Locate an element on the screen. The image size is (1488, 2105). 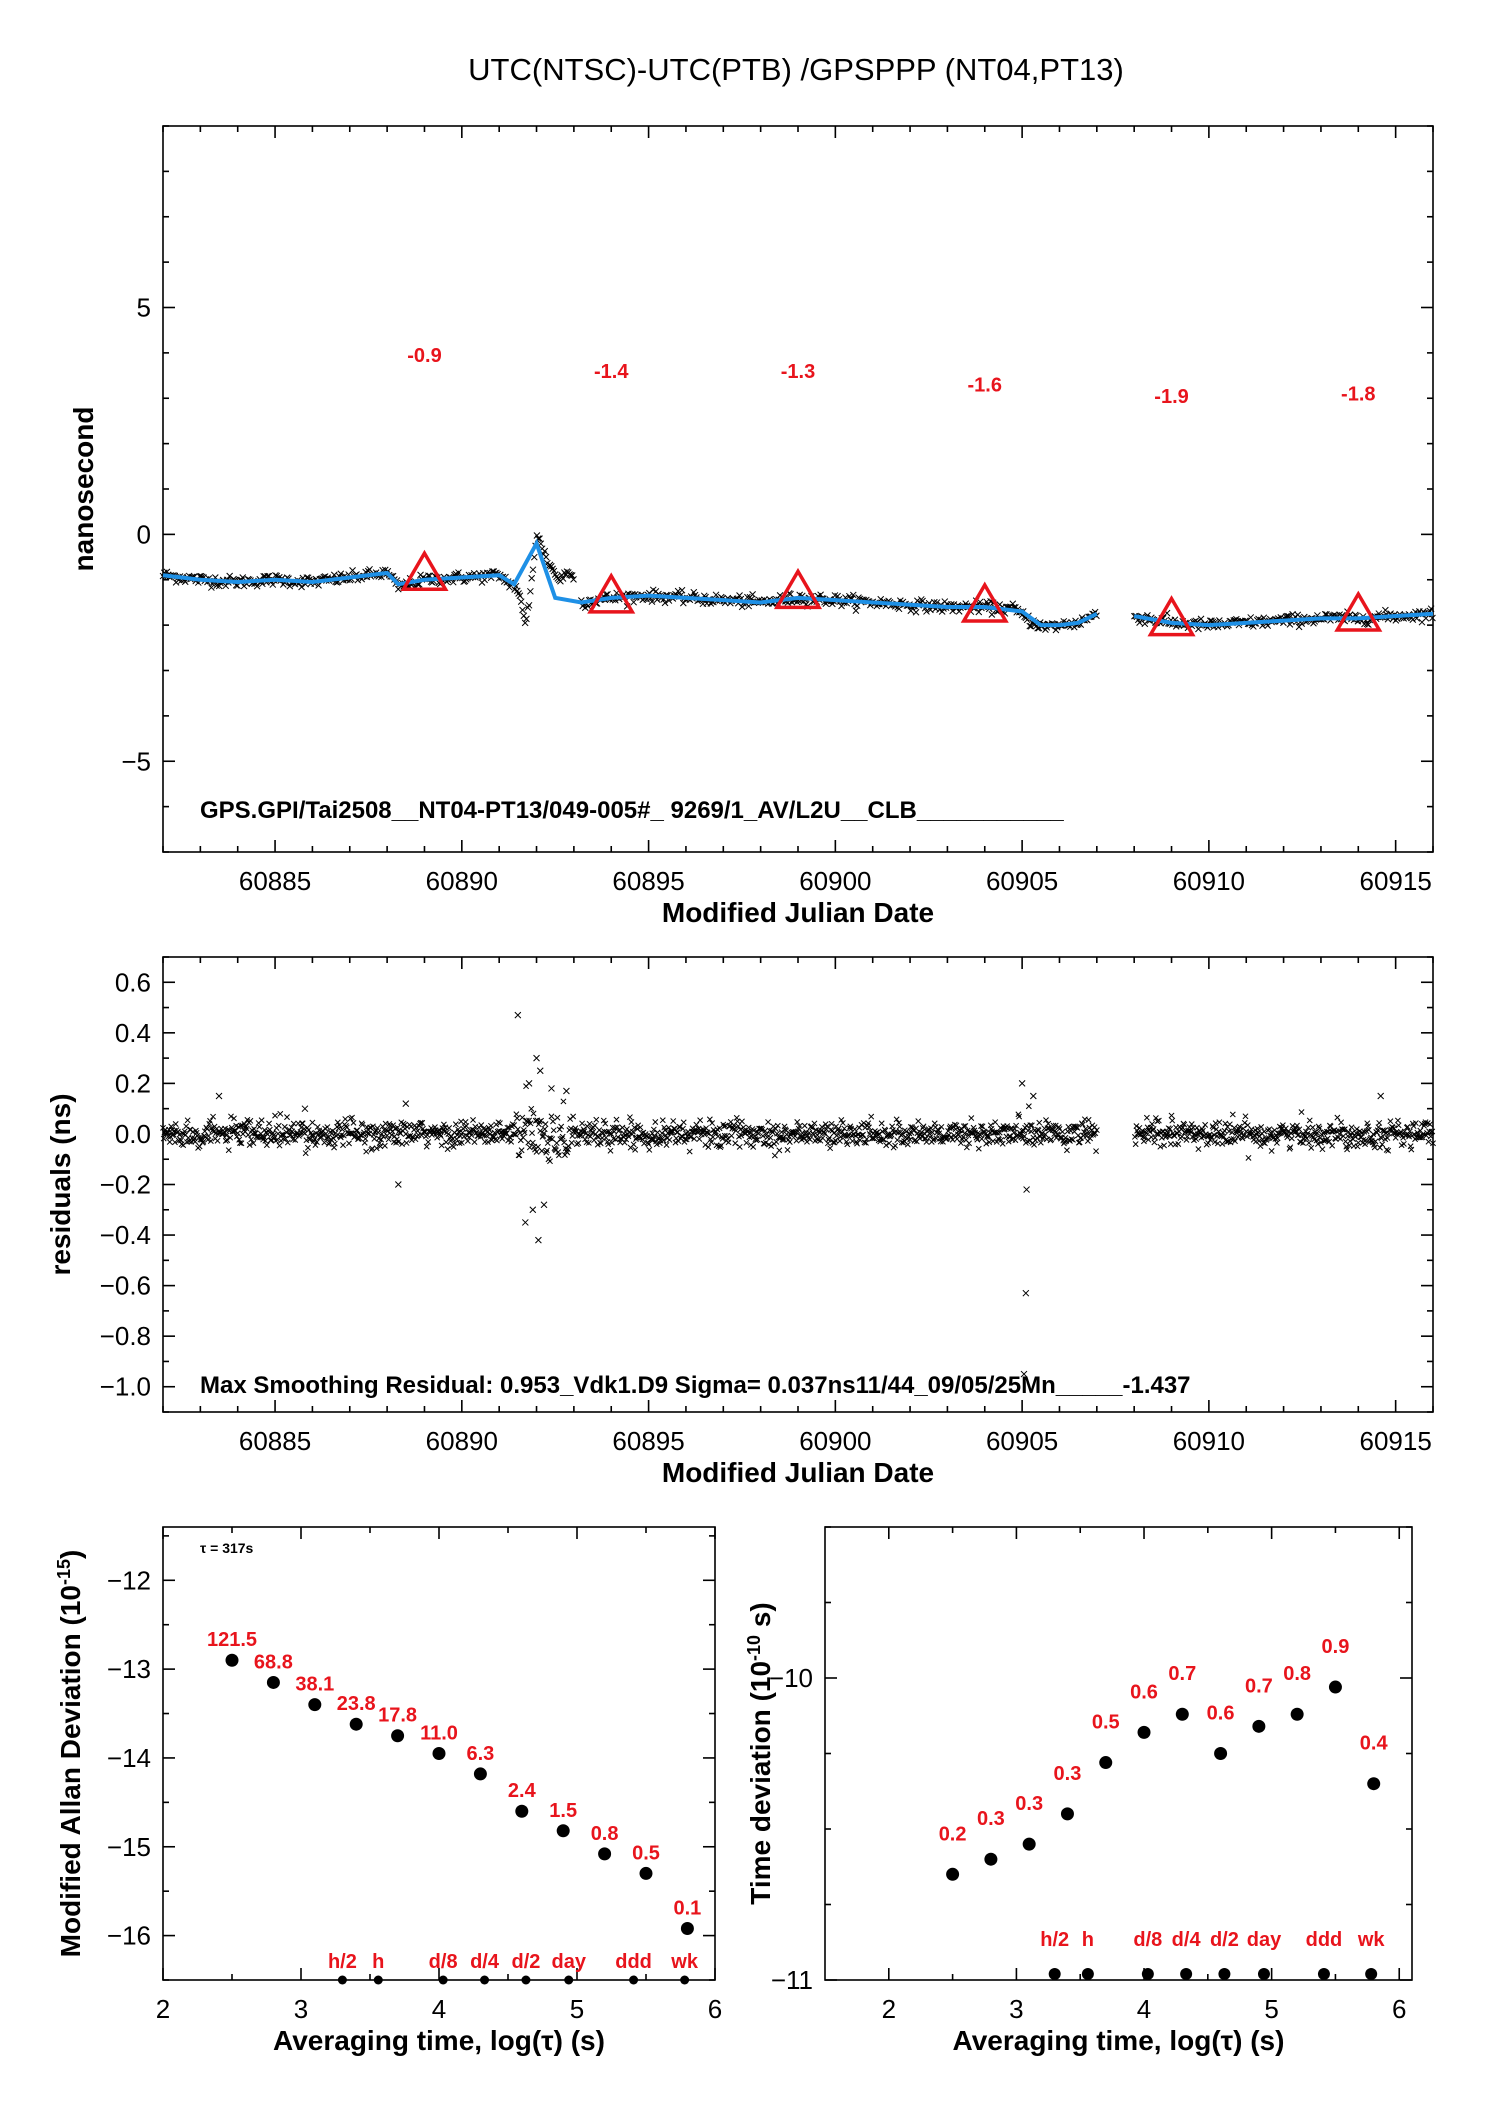
x-tick-label: 60890 is located at coordinates (462, 1441).